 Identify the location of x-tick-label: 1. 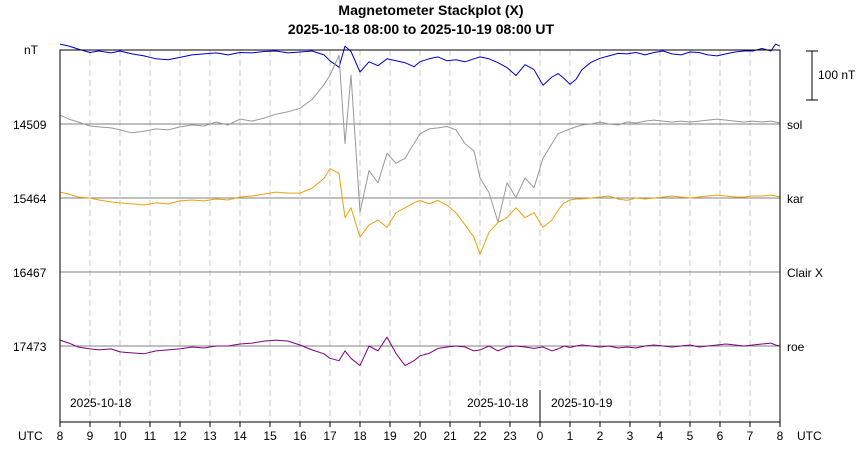
(570, 436).